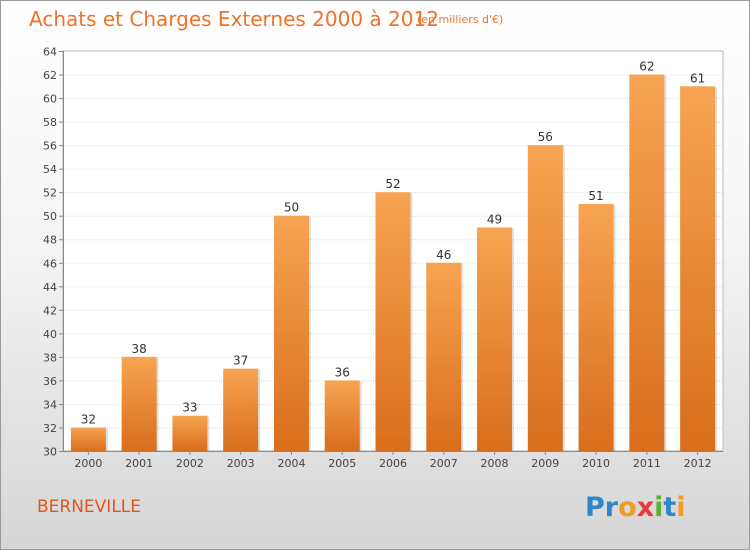 The width and height of the screenshot is (750, 550). Describe the element at coordinates (190, 463) in the screenshot. I see `x-tick-label: 2002` at that location.